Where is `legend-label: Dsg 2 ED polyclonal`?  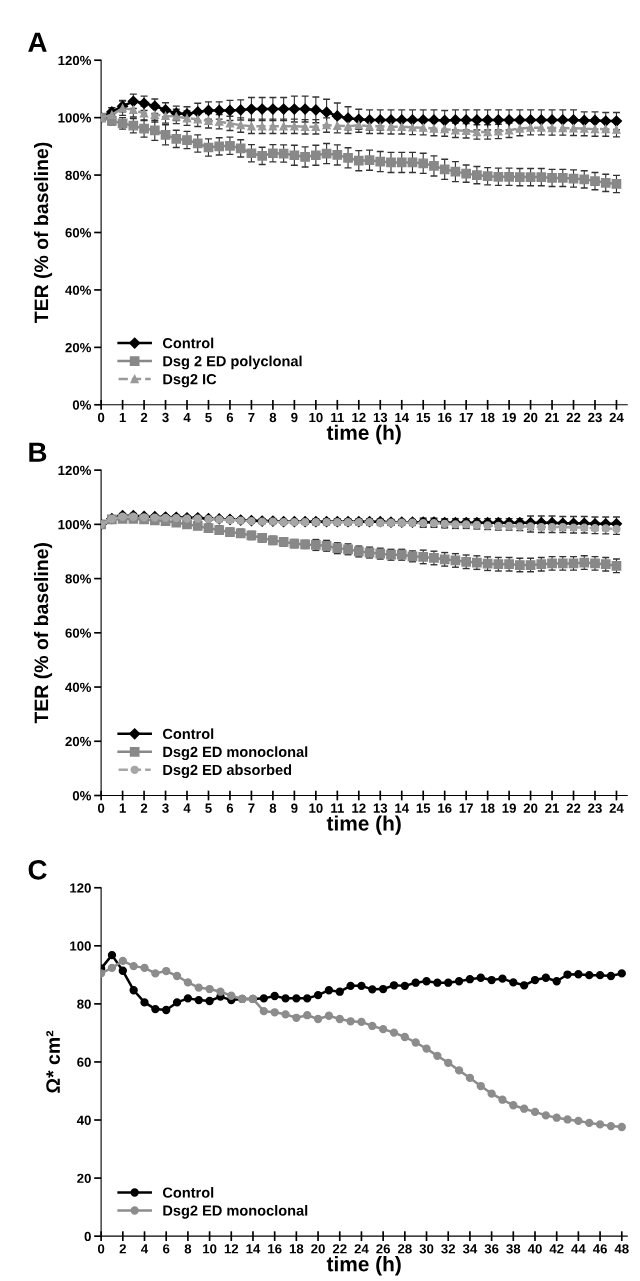 legend-label: Dsg 2 ED polyclonal is located at coordinates (232, 362).